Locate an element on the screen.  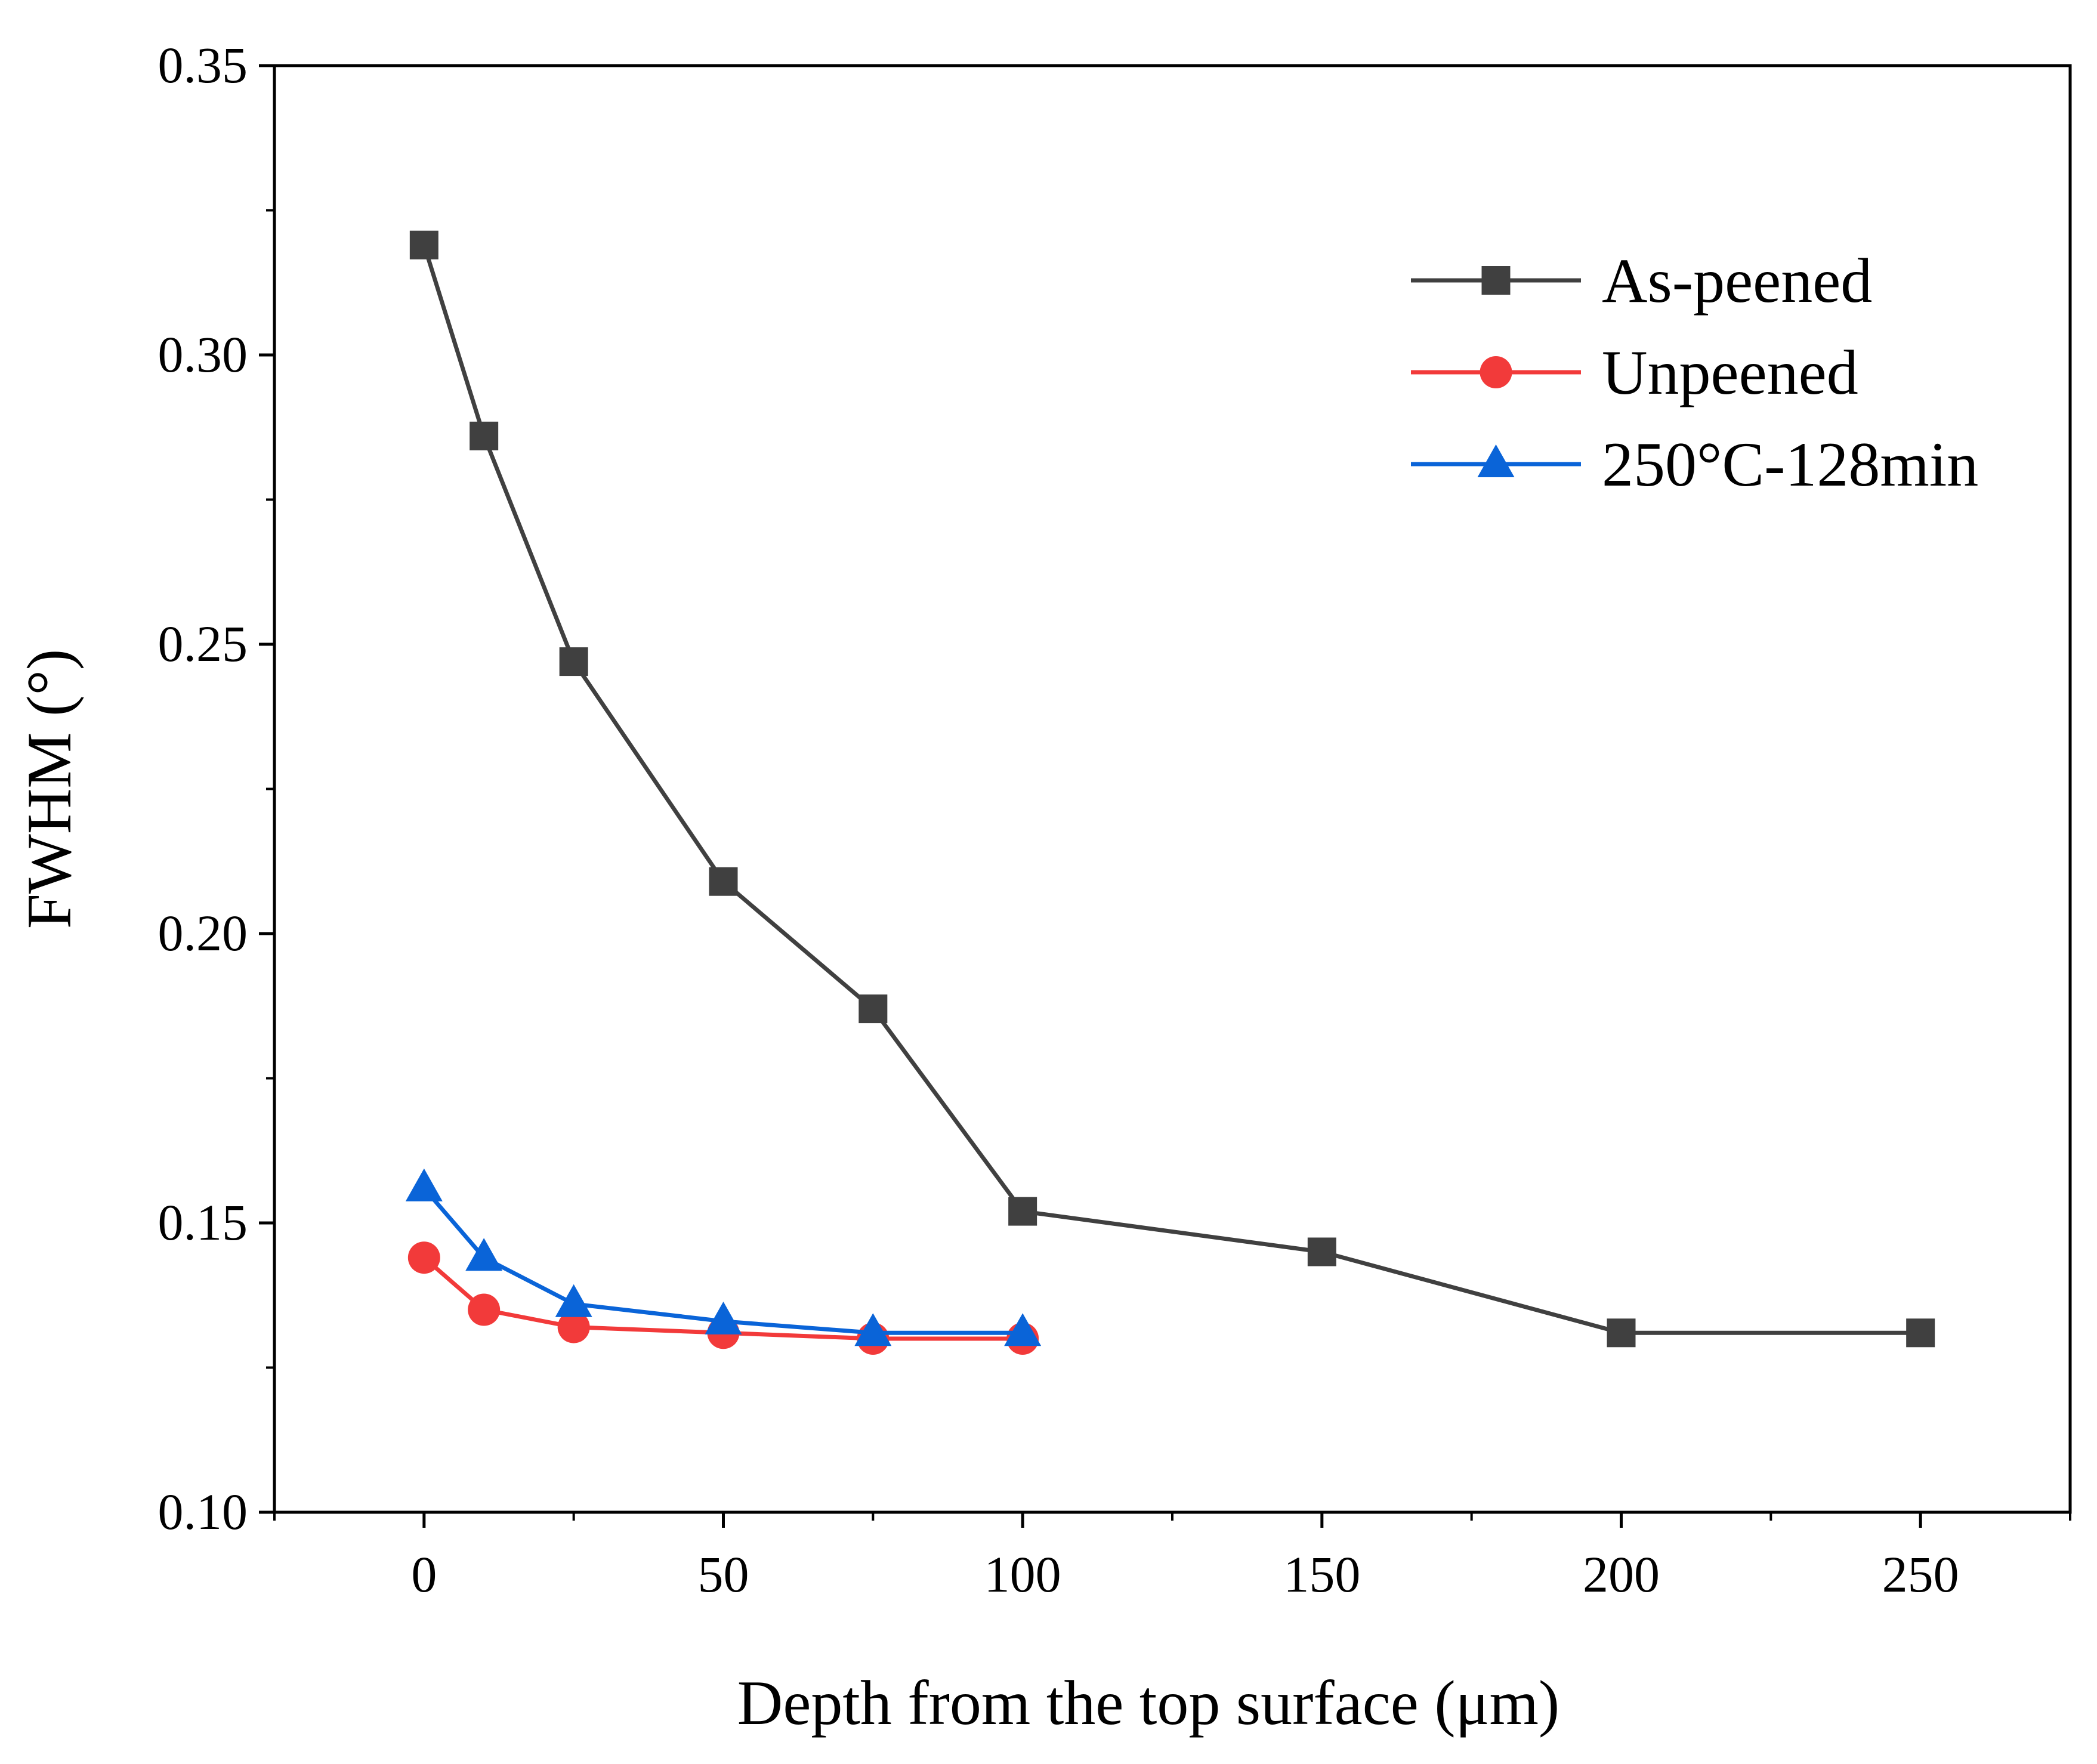
y-tick-label: 0.15 is located at coordinates (203, 1223).